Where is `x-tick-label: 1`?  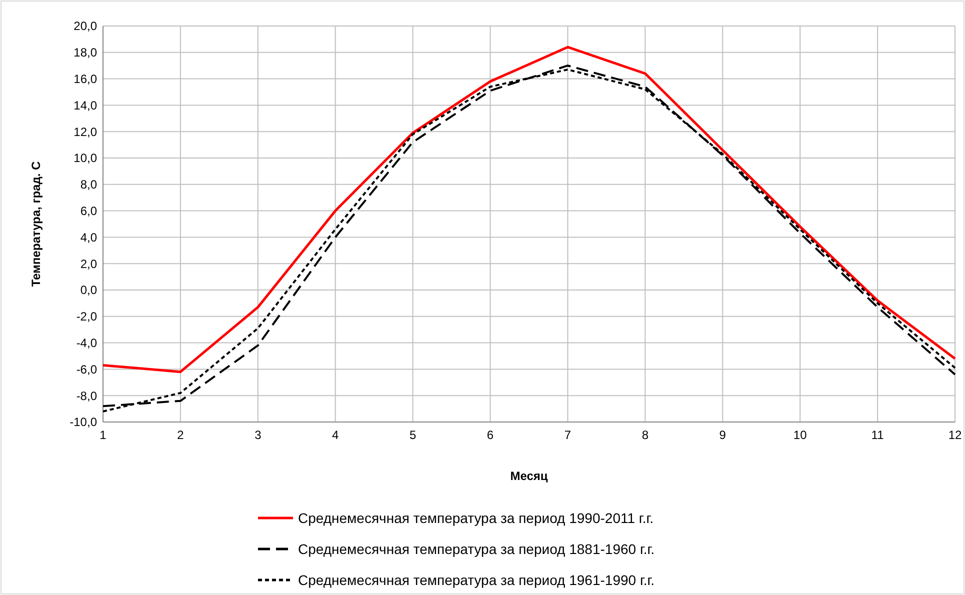 x-tick-label: 1 is located at coordinates (103, 435).